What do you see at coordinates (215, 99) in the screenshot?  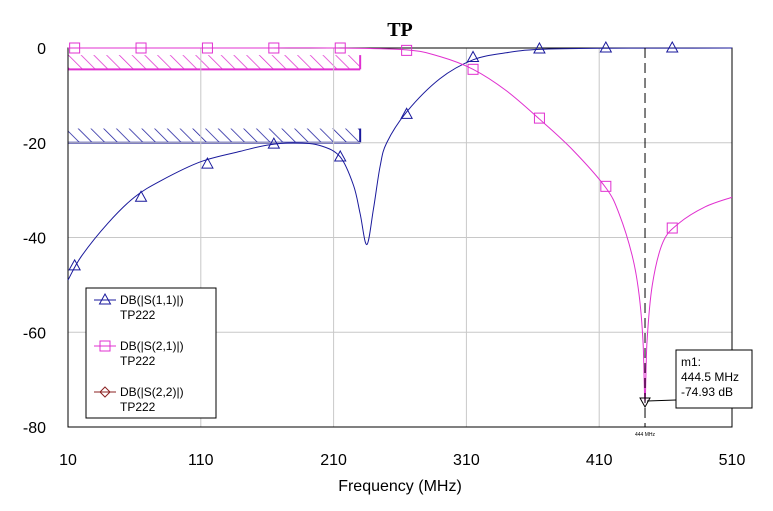 I see `spec-regions` at bounding box center [215, 99].